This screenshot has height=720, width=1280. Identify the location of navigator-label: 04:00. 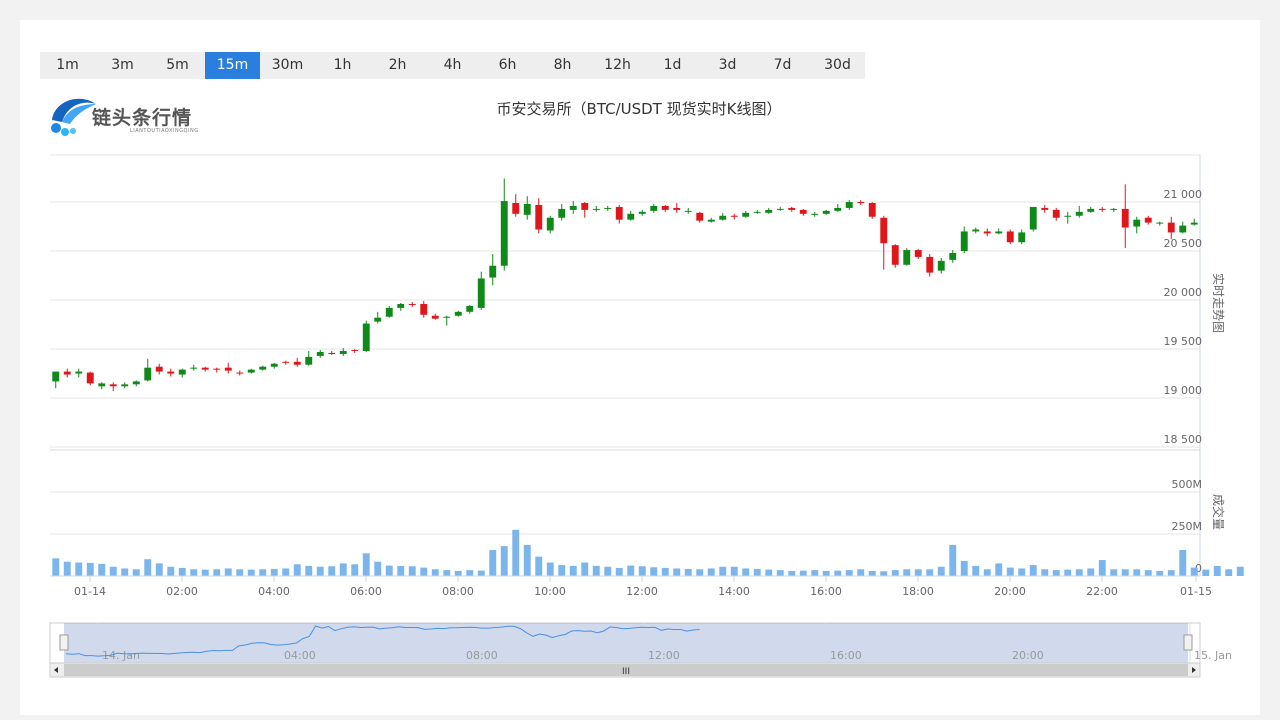
(300, 655).